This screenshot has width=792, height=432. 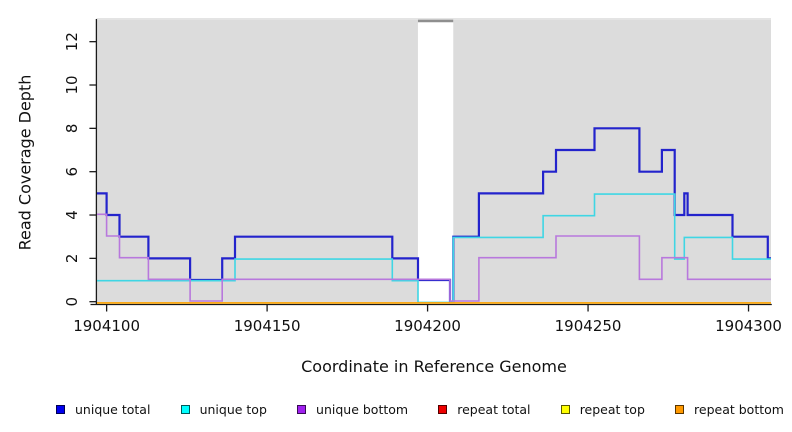 What do you see at coordinates (72, 259) in the screenshot?
I see `y-tick-label: 2` at bounding box center [72, 259].